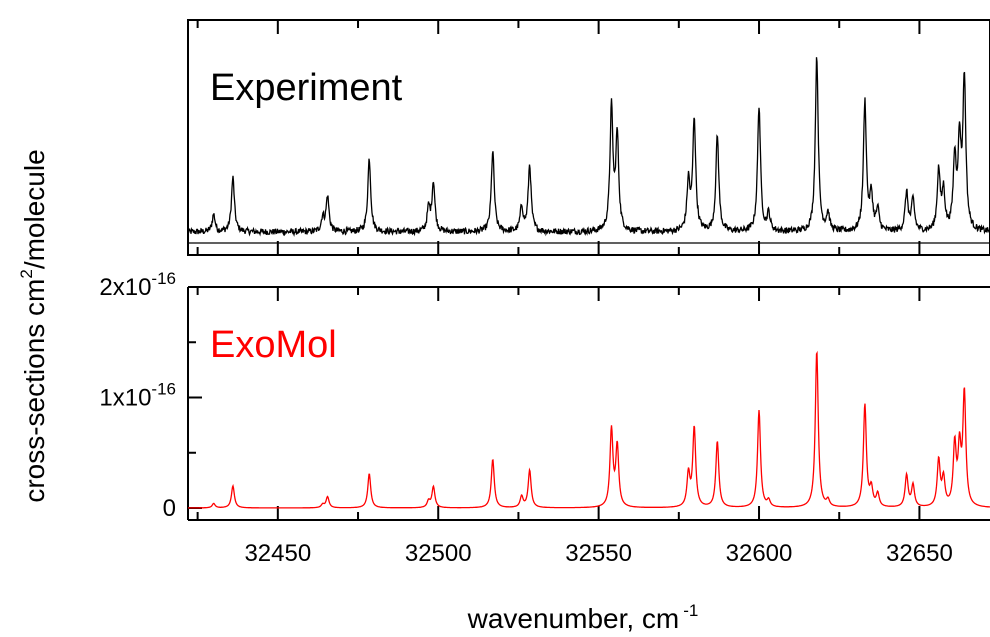 The image size is (990, 637). What do you see at coordinates (438, 553) in the screenshot?
I see `x-tick-label: 32500` at bounding box center [438, 553].